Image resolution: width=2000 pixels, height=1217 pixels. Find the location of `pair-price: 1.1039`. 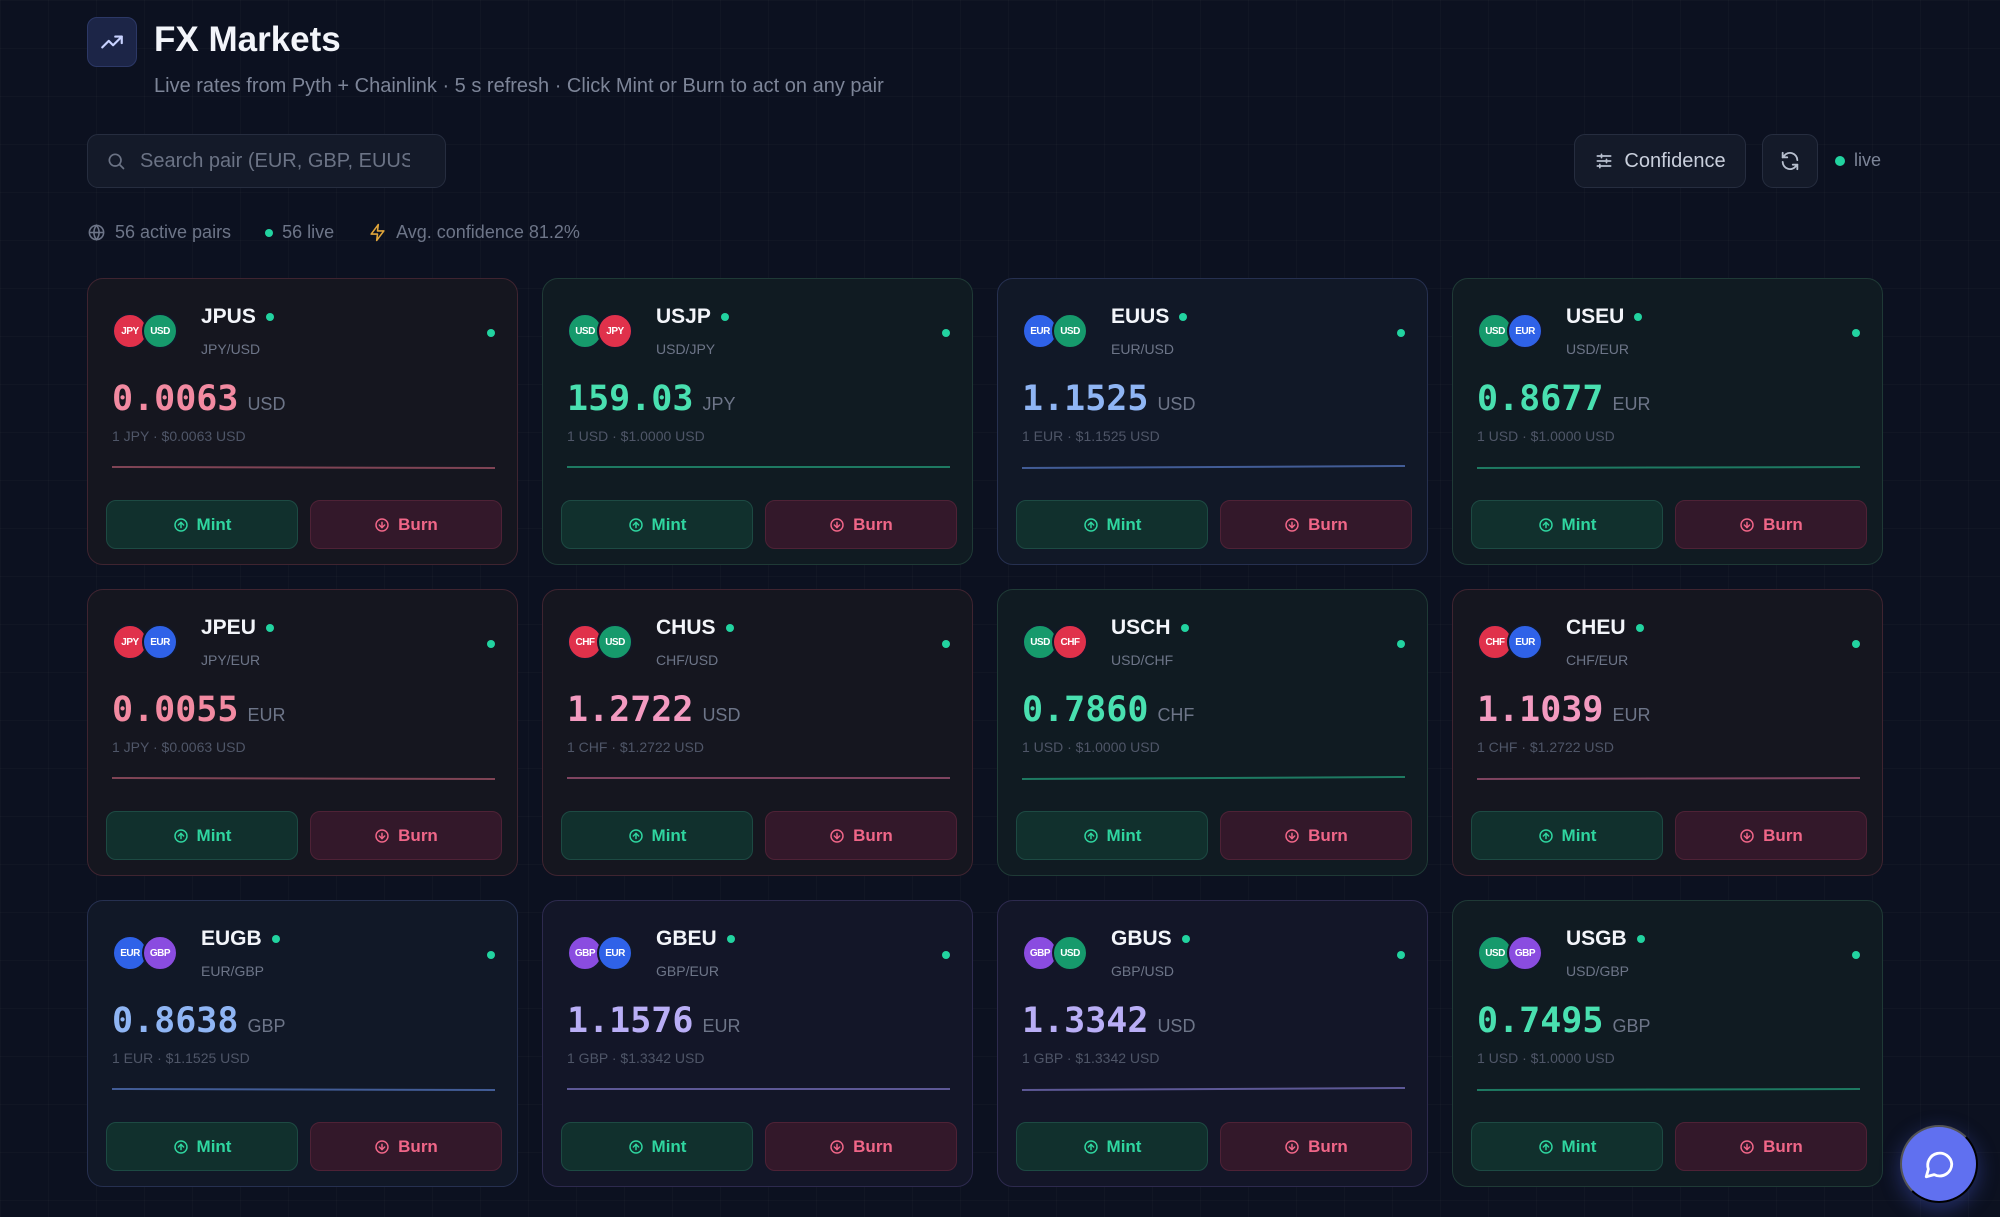

pair-price: 1.1039 is located at coordinates (1540, 710).